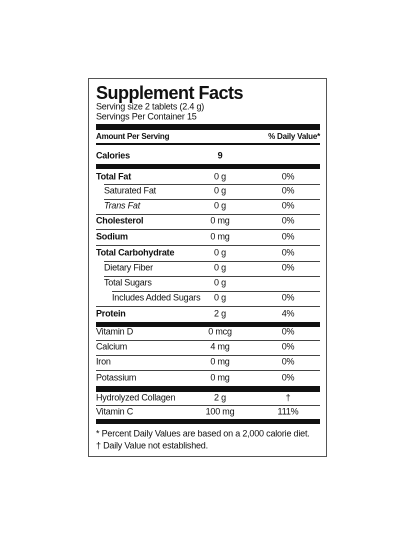  I want to click on nutrient-name: Trans Fat, so click(122, 205).